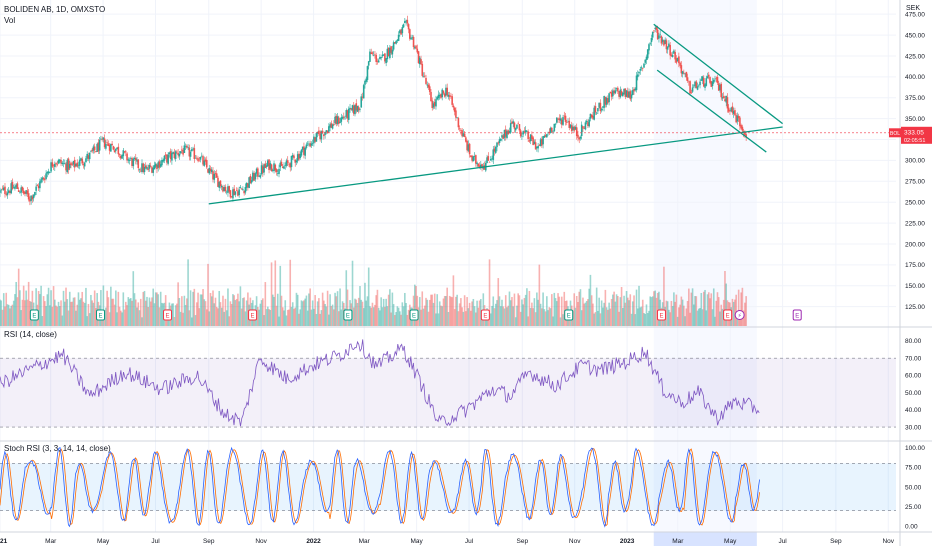 The width and height of the screenshot is (932, 550). Describe the element at coordinates (916, 135) in the screenshot. I see `last-price-box` at that location.